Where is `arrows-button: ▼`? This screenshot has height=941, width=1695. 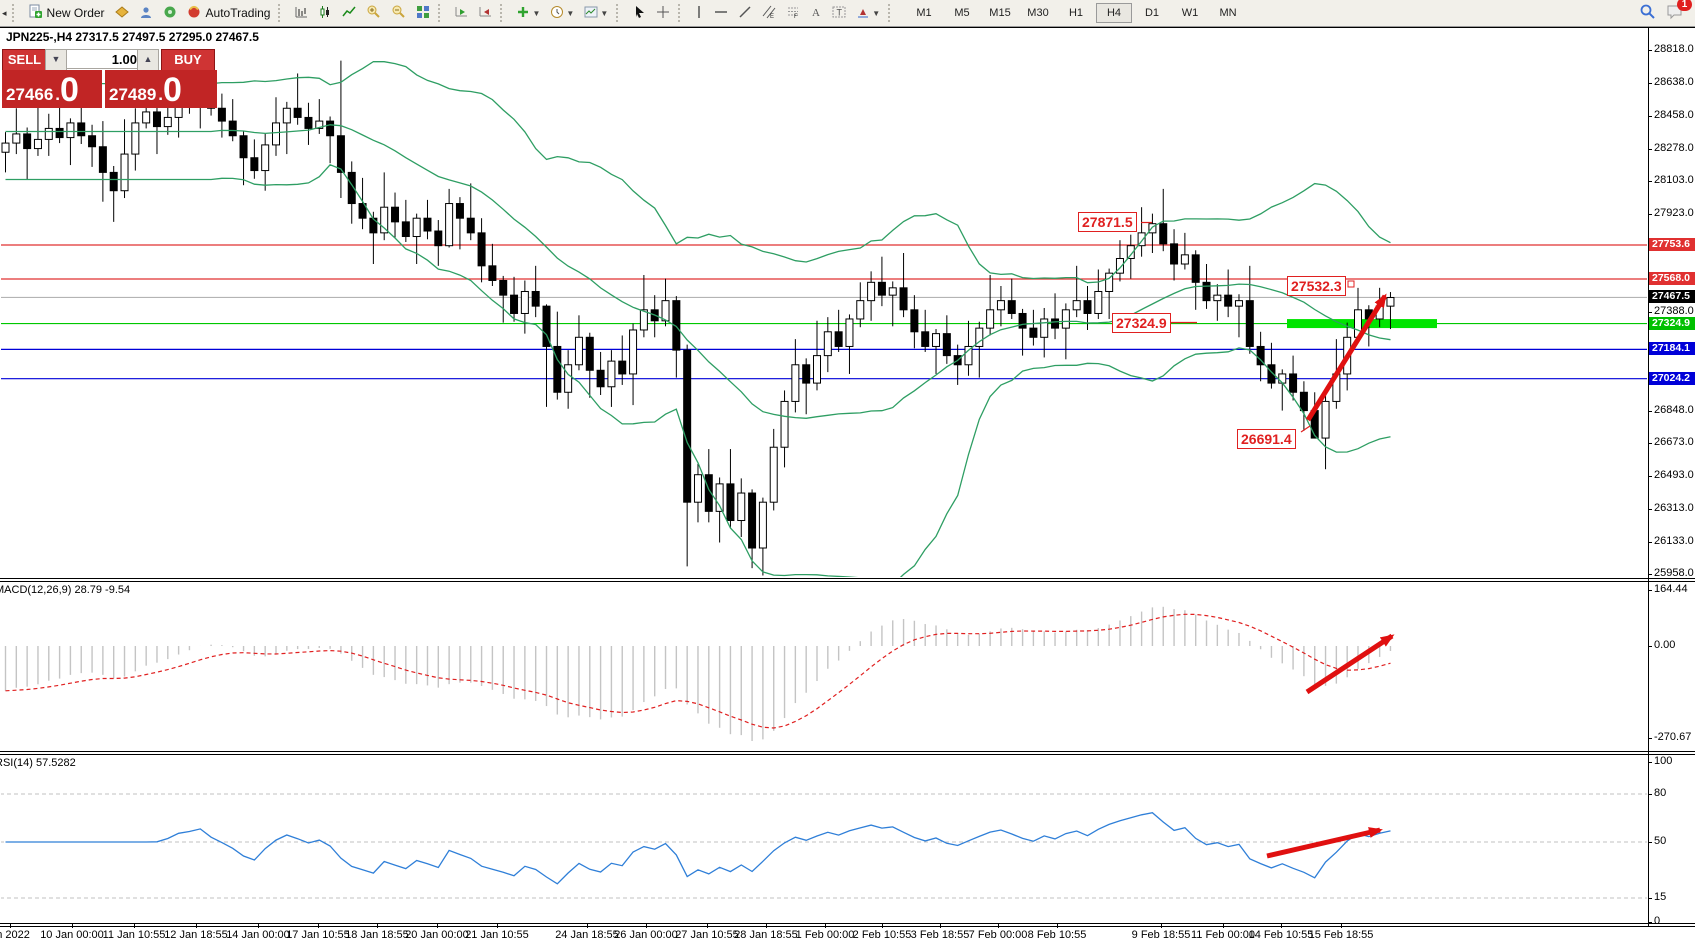
arrows-button: ▼ is located at coordinates (868, 13).